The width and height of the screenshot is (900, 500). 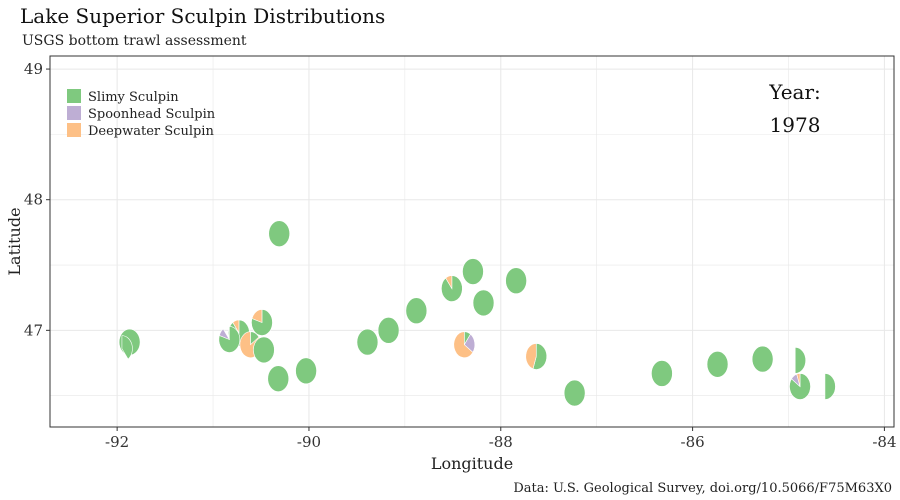 I want to click on x-axis-label: Longitude, so click(x=472, y=463).